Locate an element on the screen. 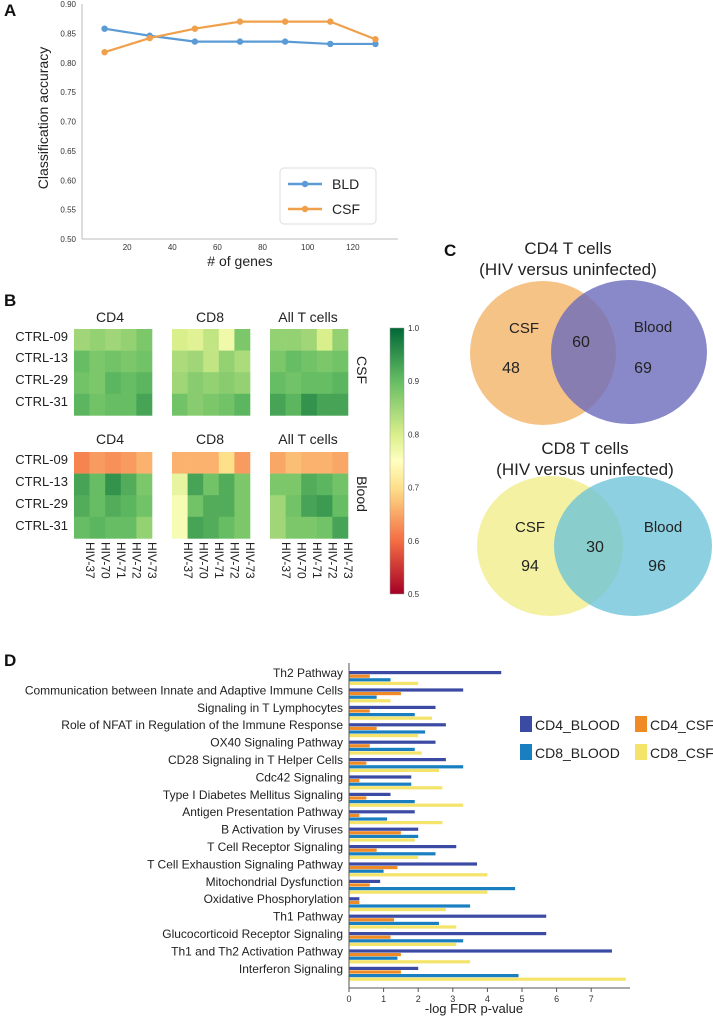  panel-d-x-tick-label-3: 3 is located at coordinates (452, 999).